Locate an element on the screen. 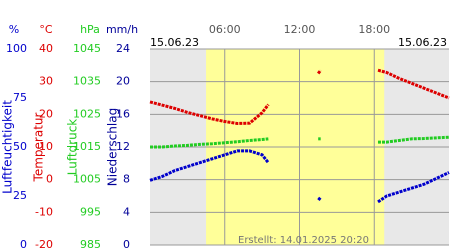 This screenshot has height=250, width=450. axis-unit: hPa is located at coordinates (90, 29).